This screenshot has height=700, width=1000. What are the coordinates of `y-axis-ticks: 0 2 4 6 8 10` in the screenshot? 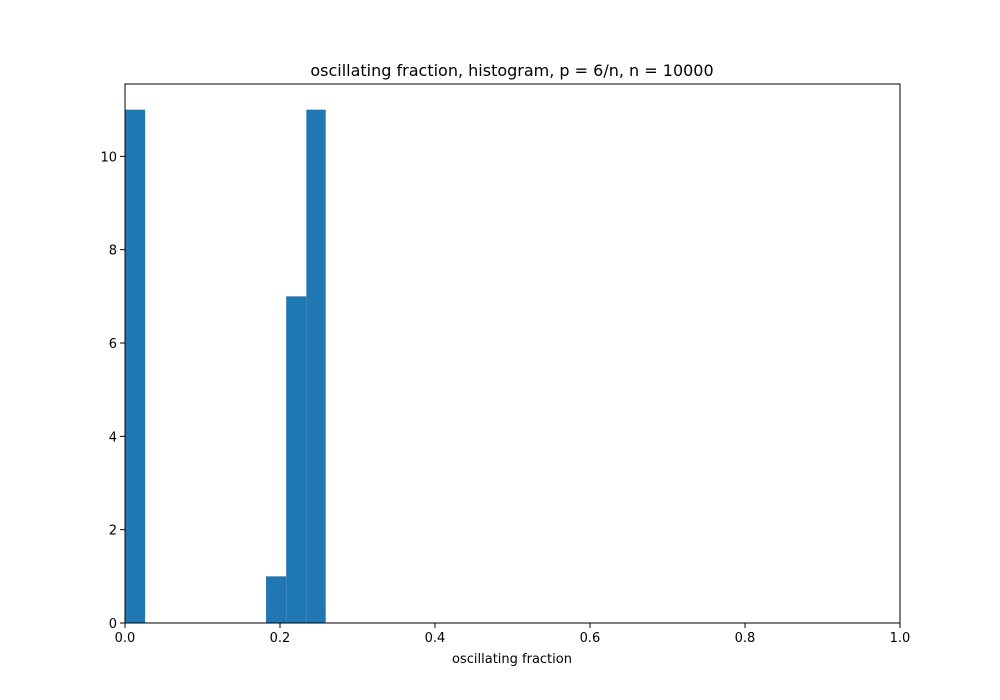 It's located at (112, 391).